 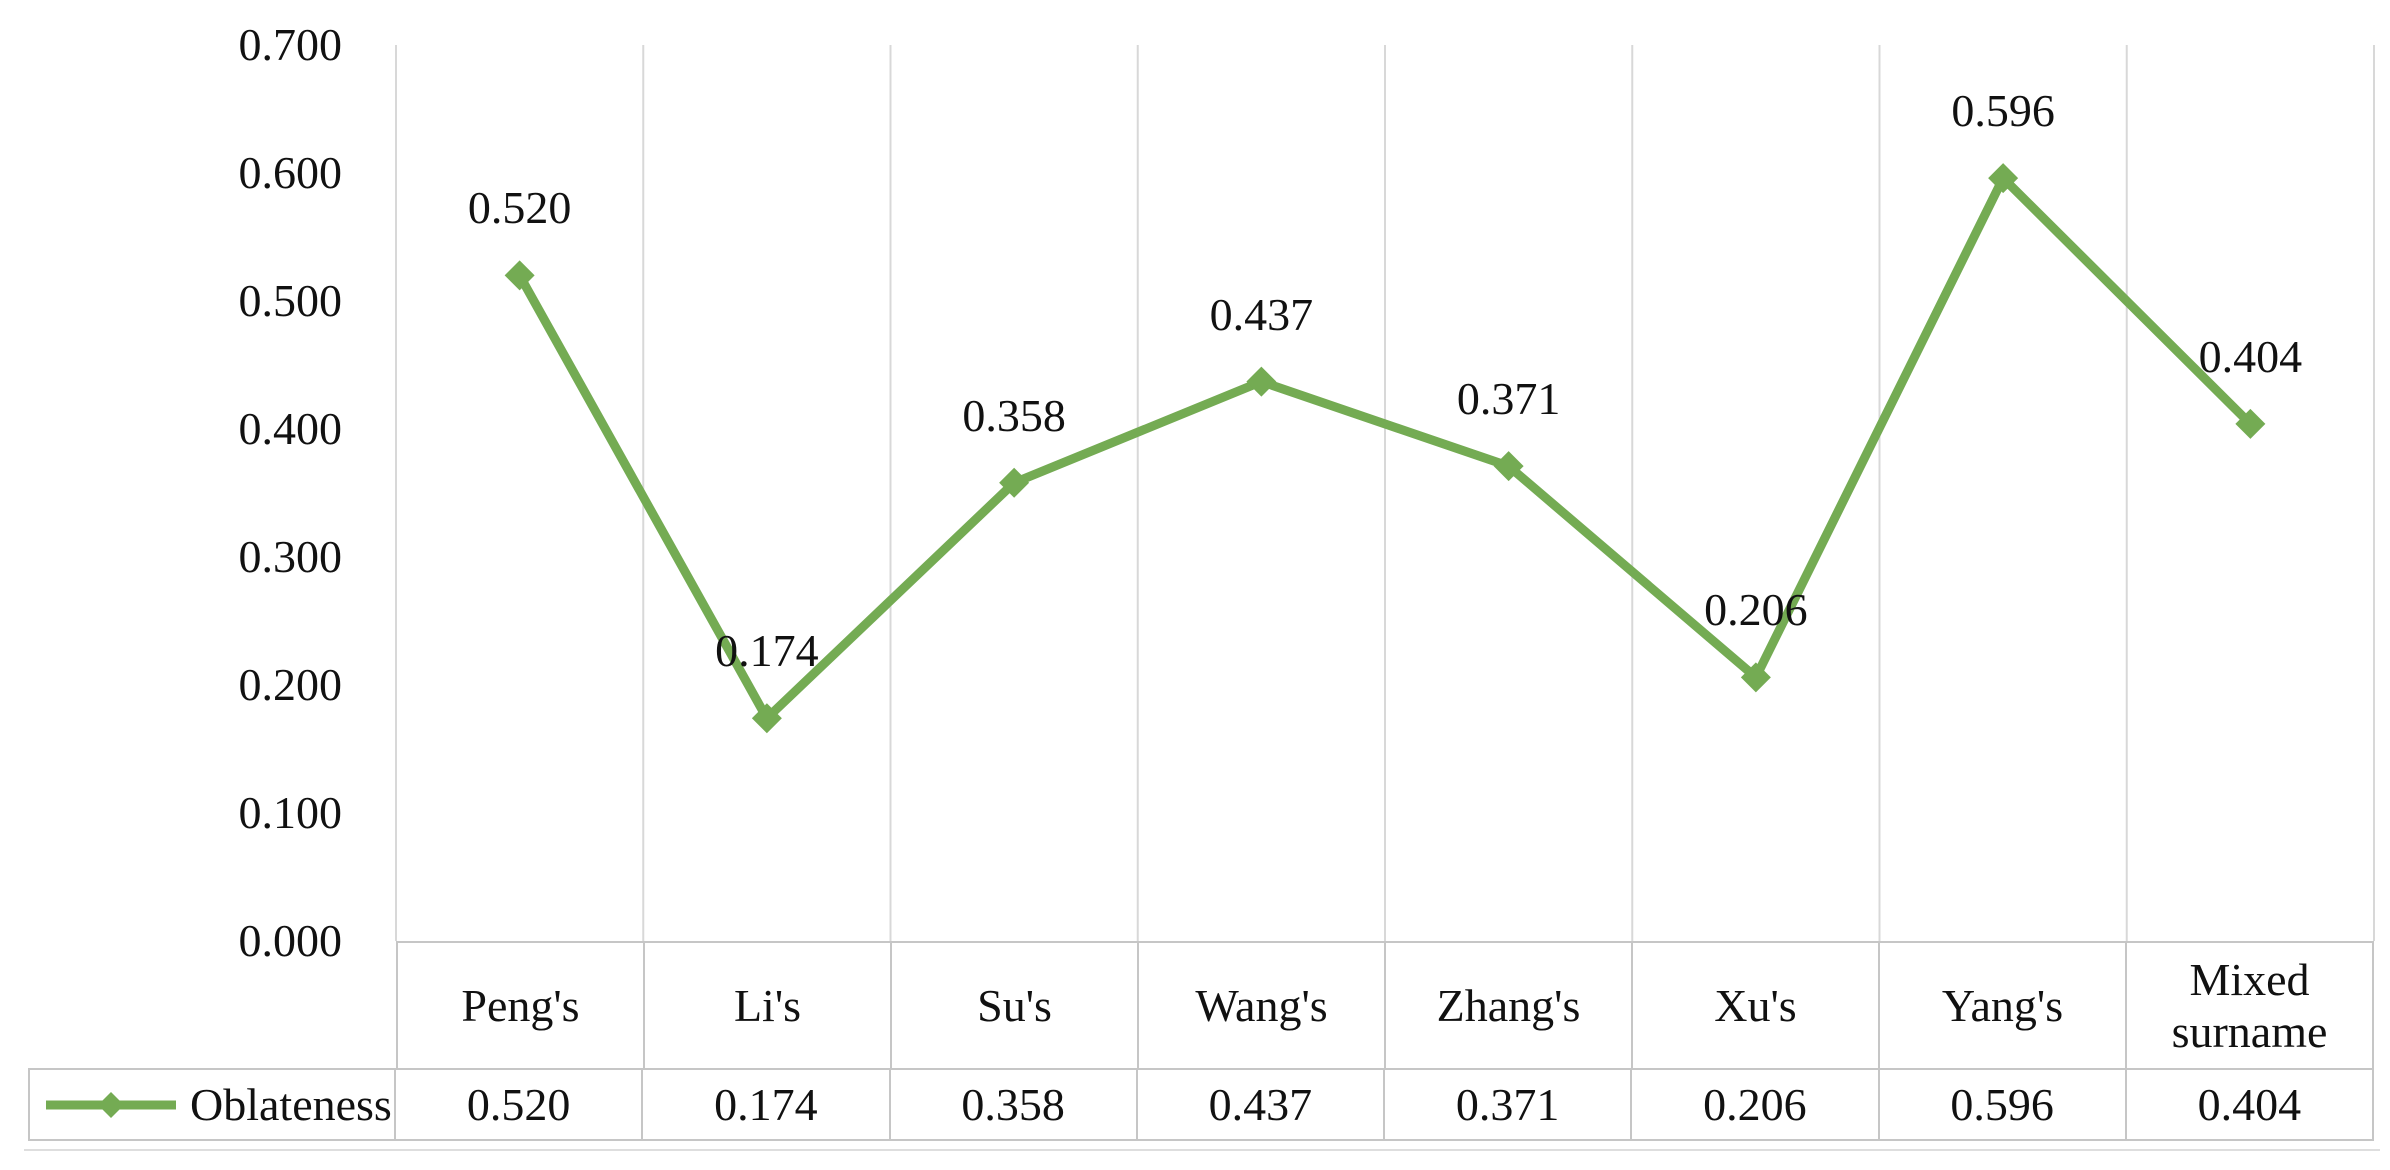 What do you see at coordinates (290, 300) in the screenshot?
I see `y-axis-tick-label: 0.500` at bounding box center [290, 300].